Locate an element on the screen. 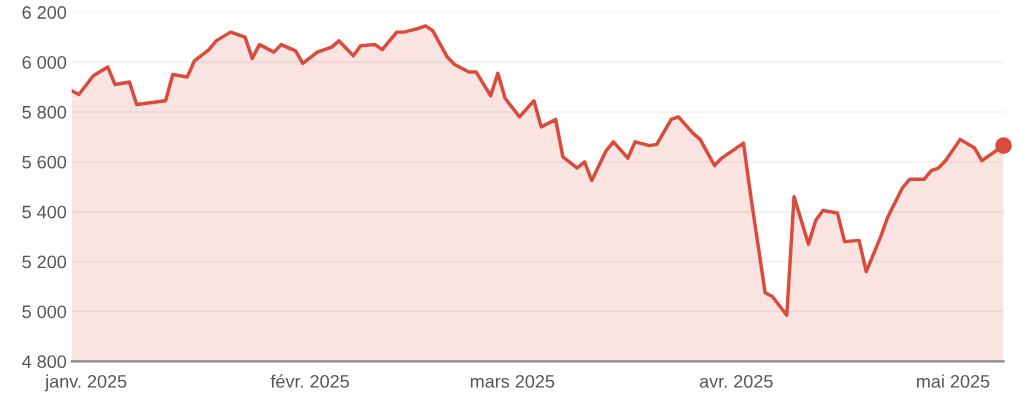  y-tick-label: 4 800 is located at coordinates (44, 362).